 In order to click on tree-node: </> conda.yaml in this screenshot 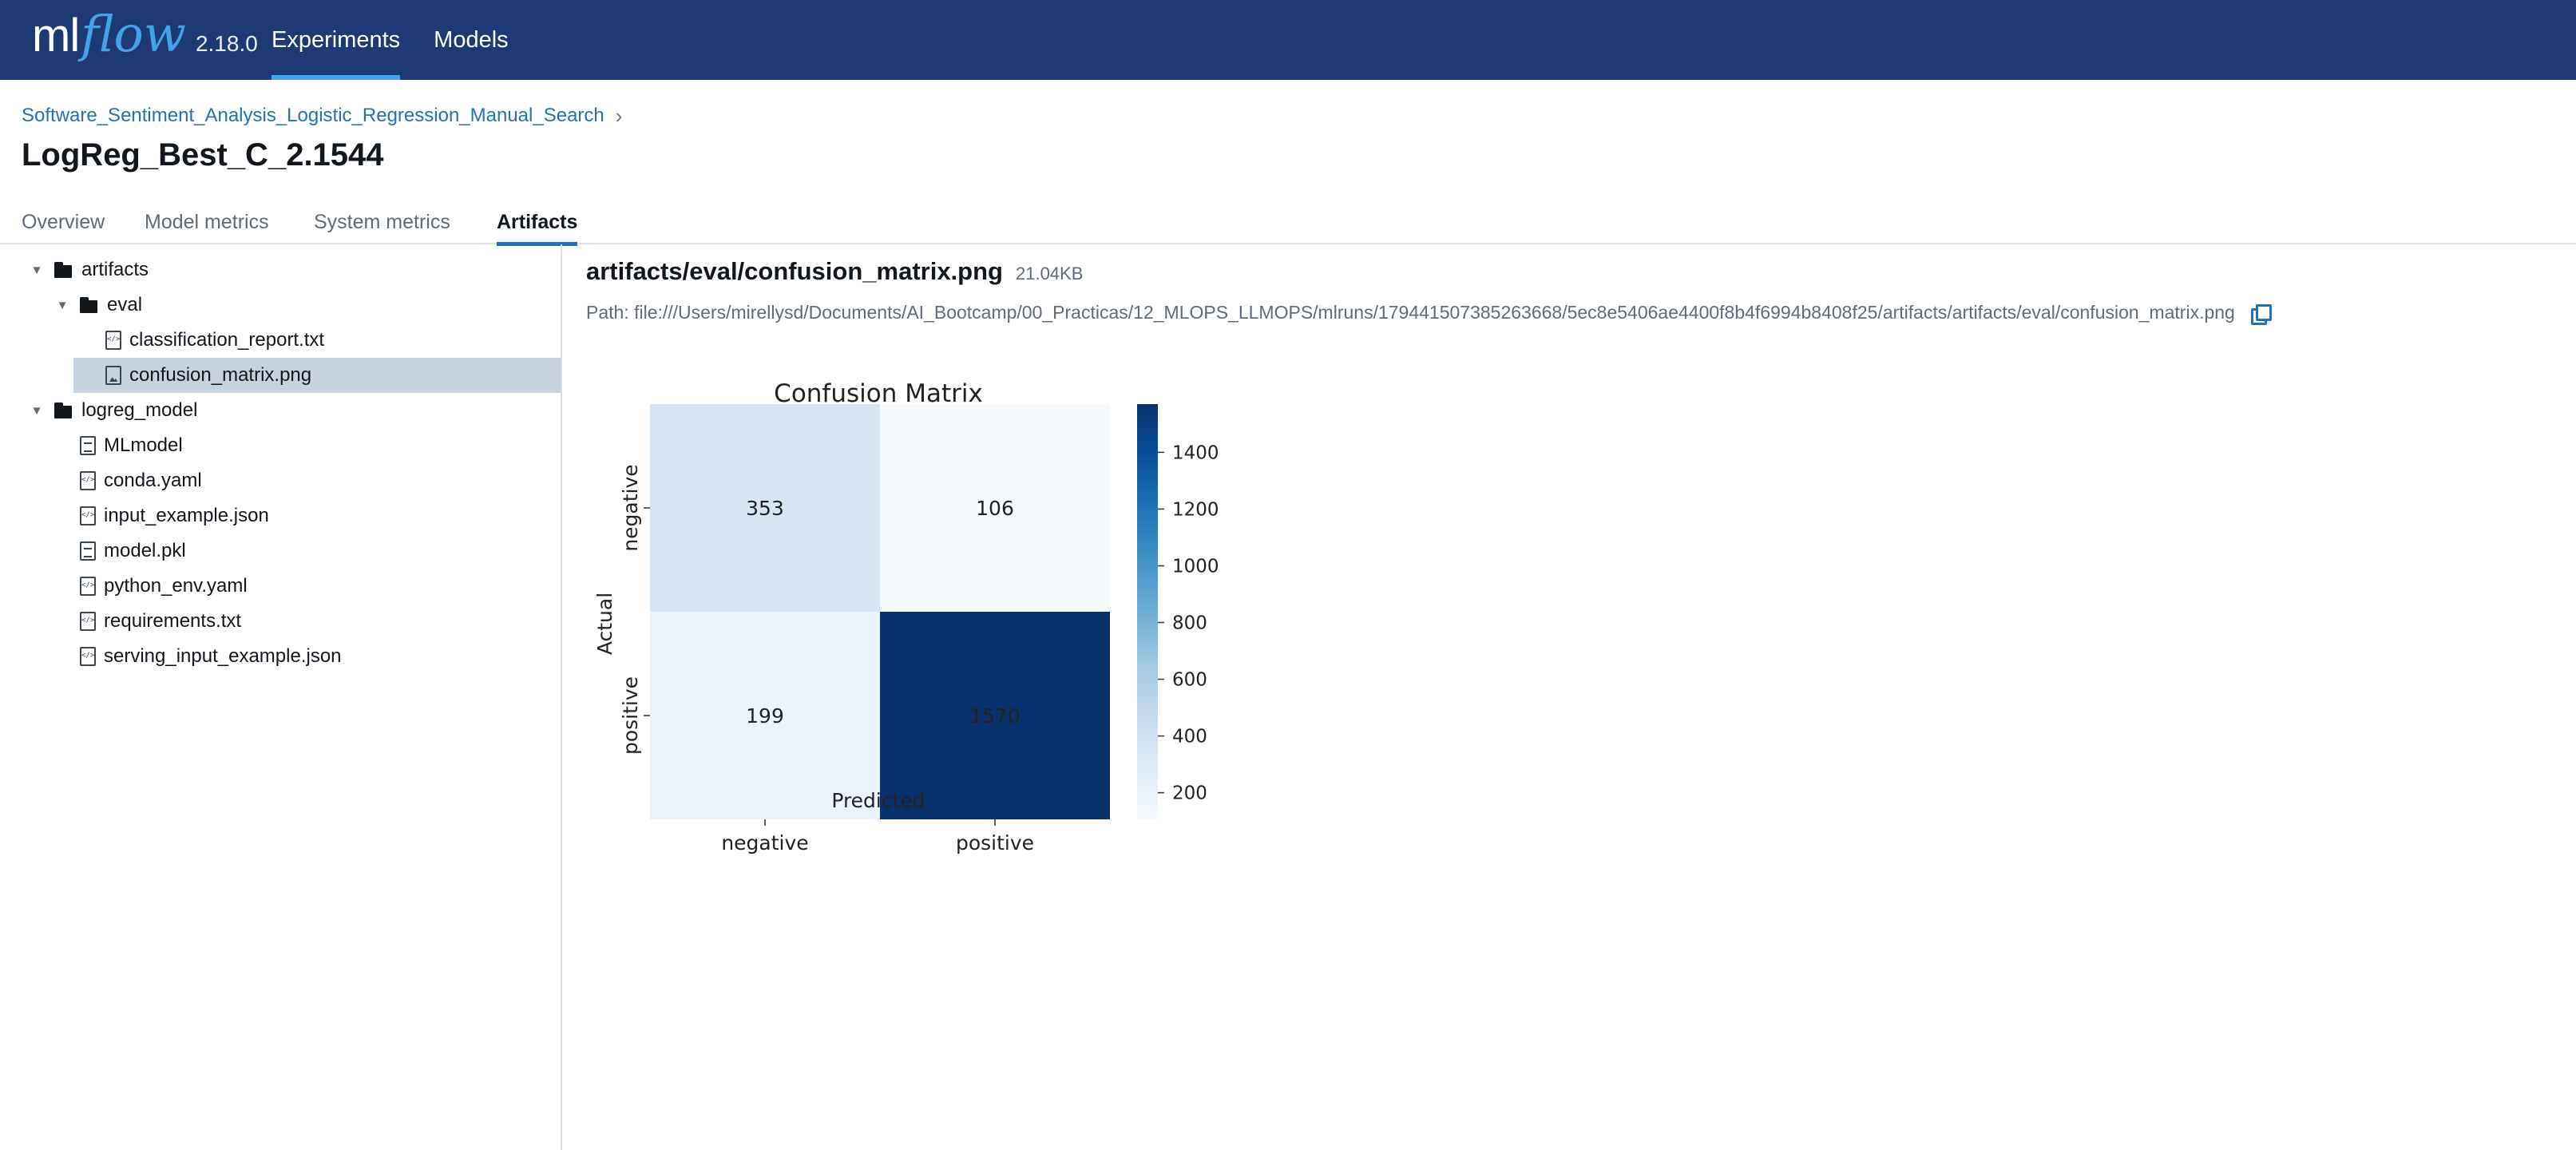, I will do `click(280, 481)`.